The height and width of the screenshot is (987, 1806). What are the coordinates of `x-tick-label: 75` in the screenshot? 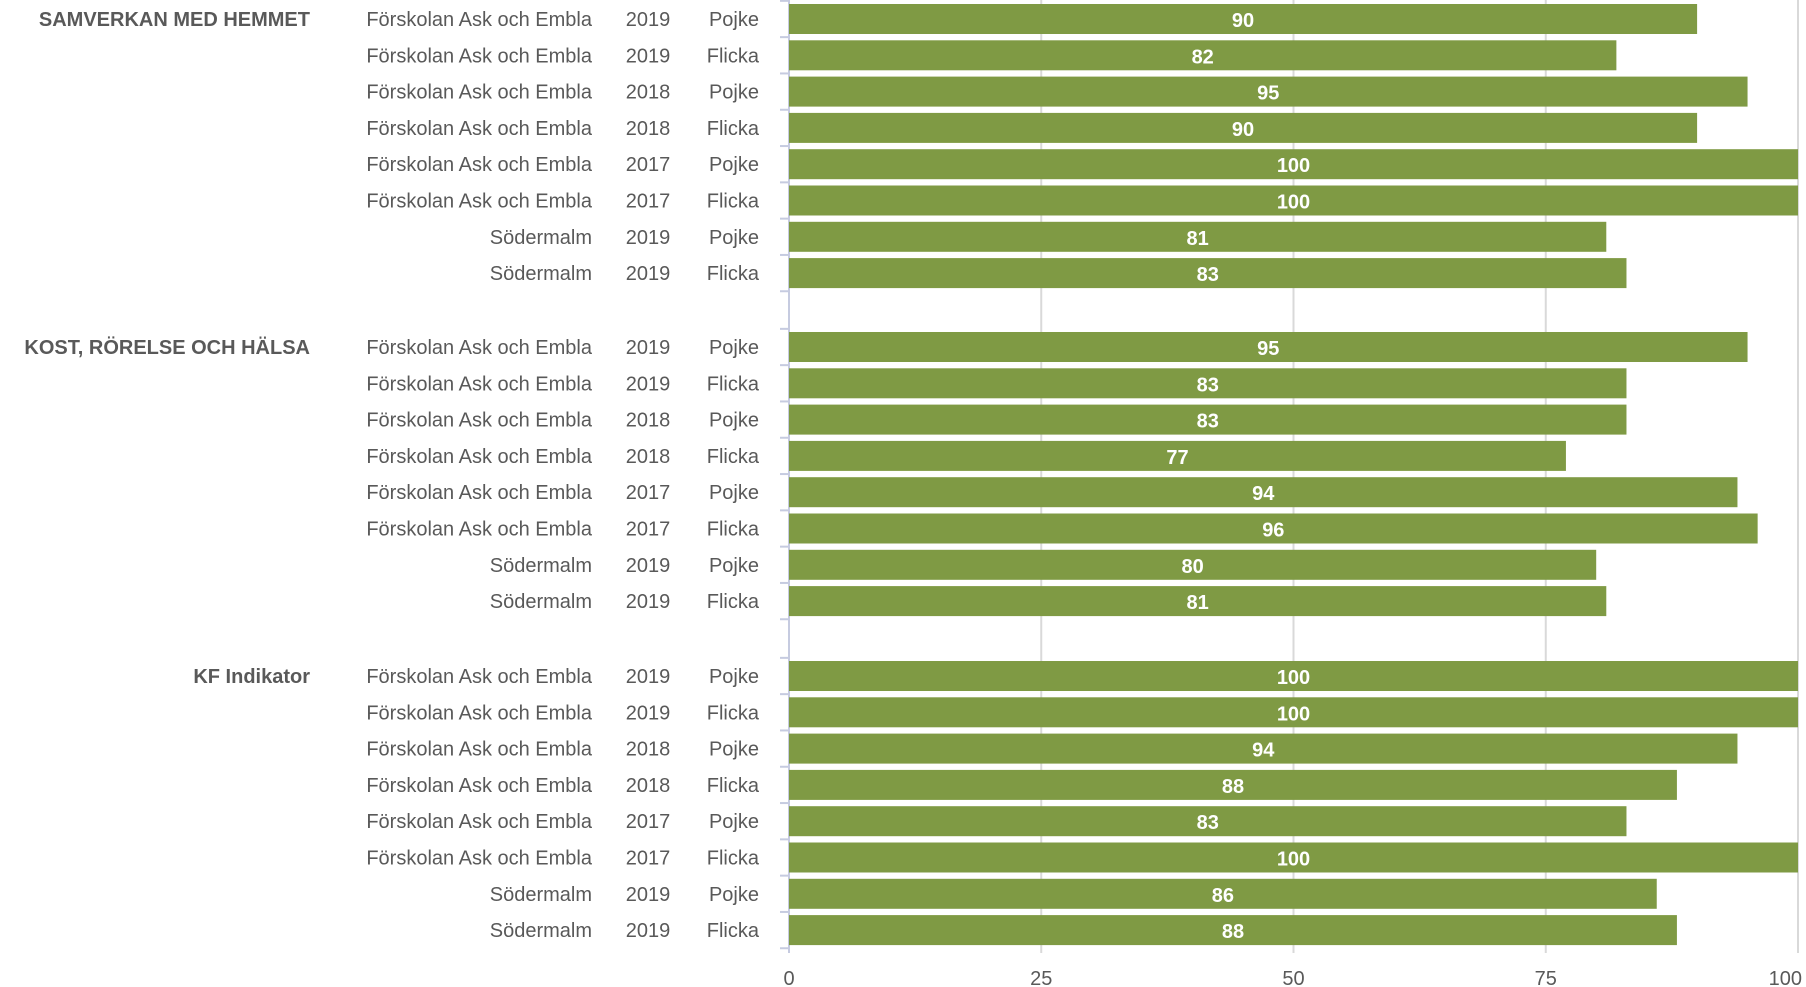 It's located at (1546, 977).